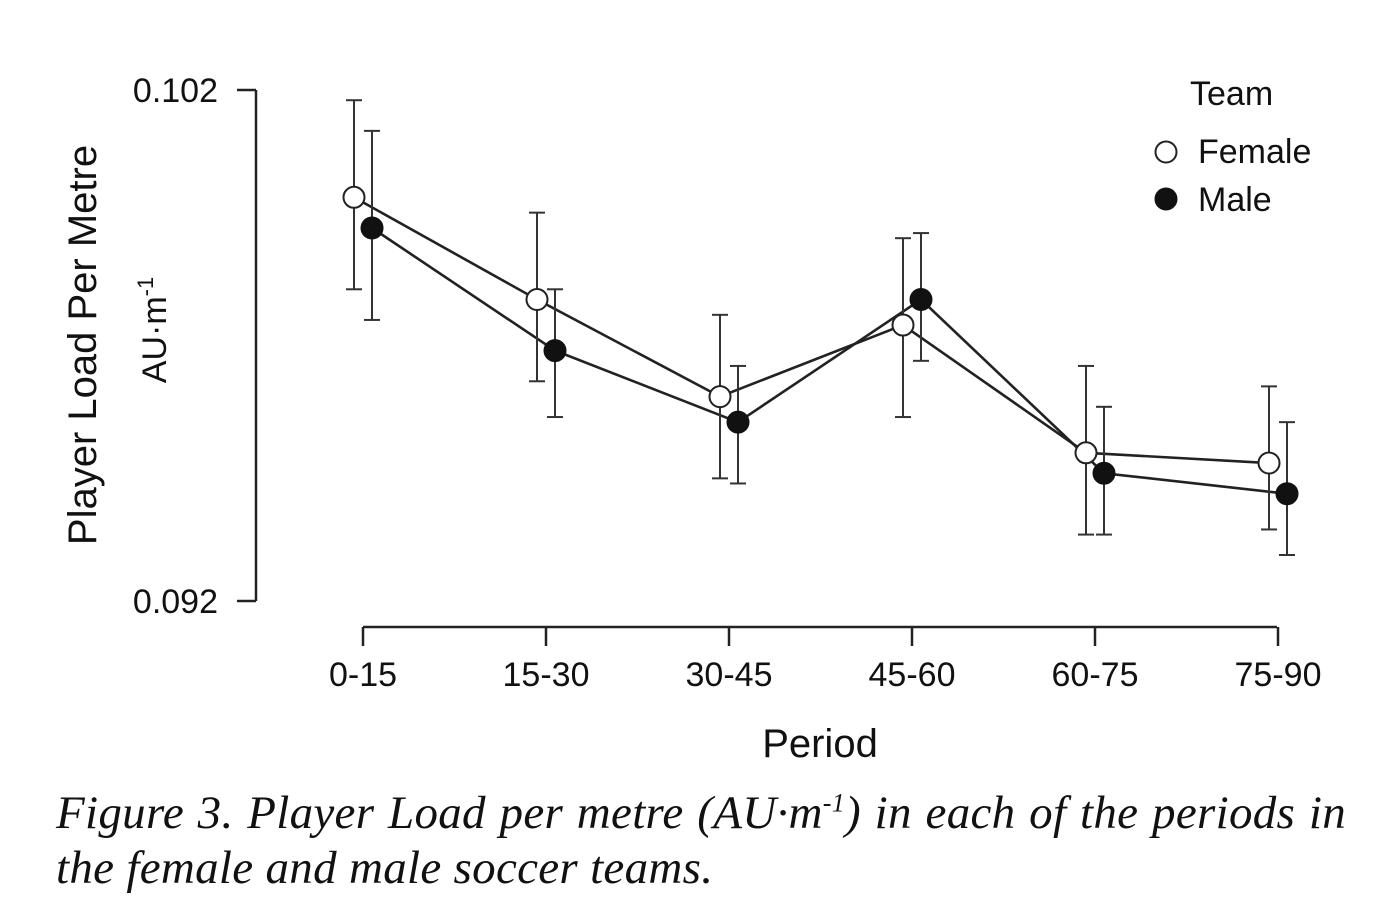 This screenshot has height=911, width=1400. What do you see at coordinates (145, 287) in the screenshot?
I see `y-axis-unit-sup: -1` at bounding box center [145, 287].